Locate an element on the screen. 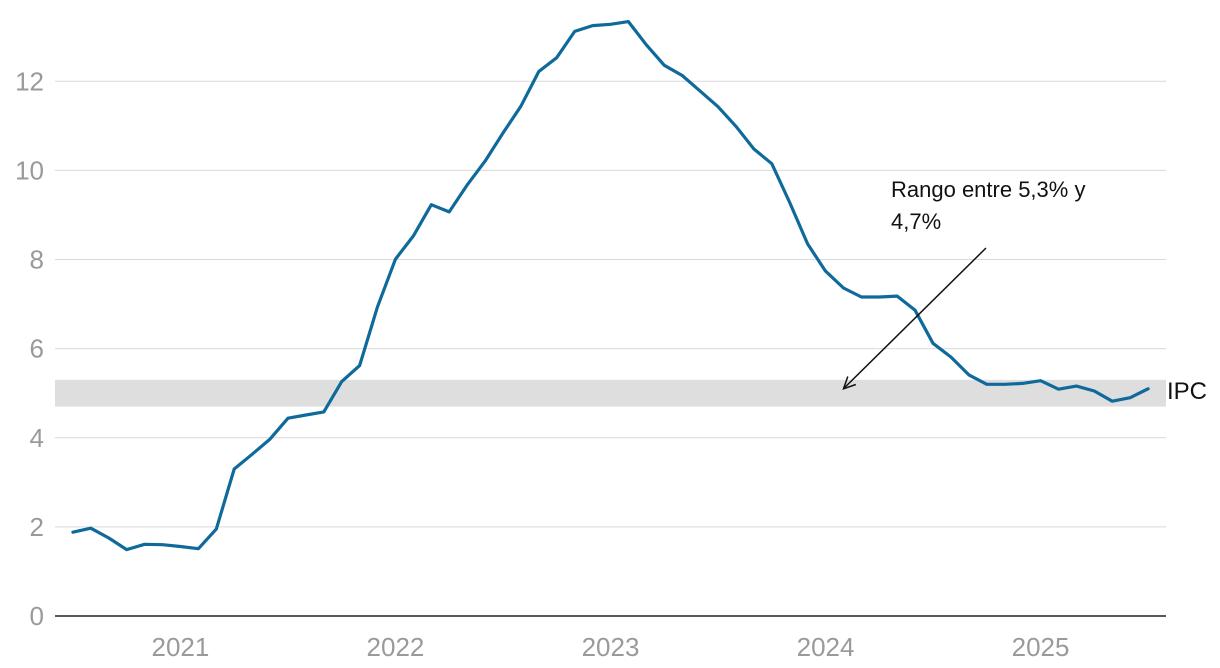 This screenshot has height=668, width=1220. annotation-arrow-head is located at coordinates (849, 383).